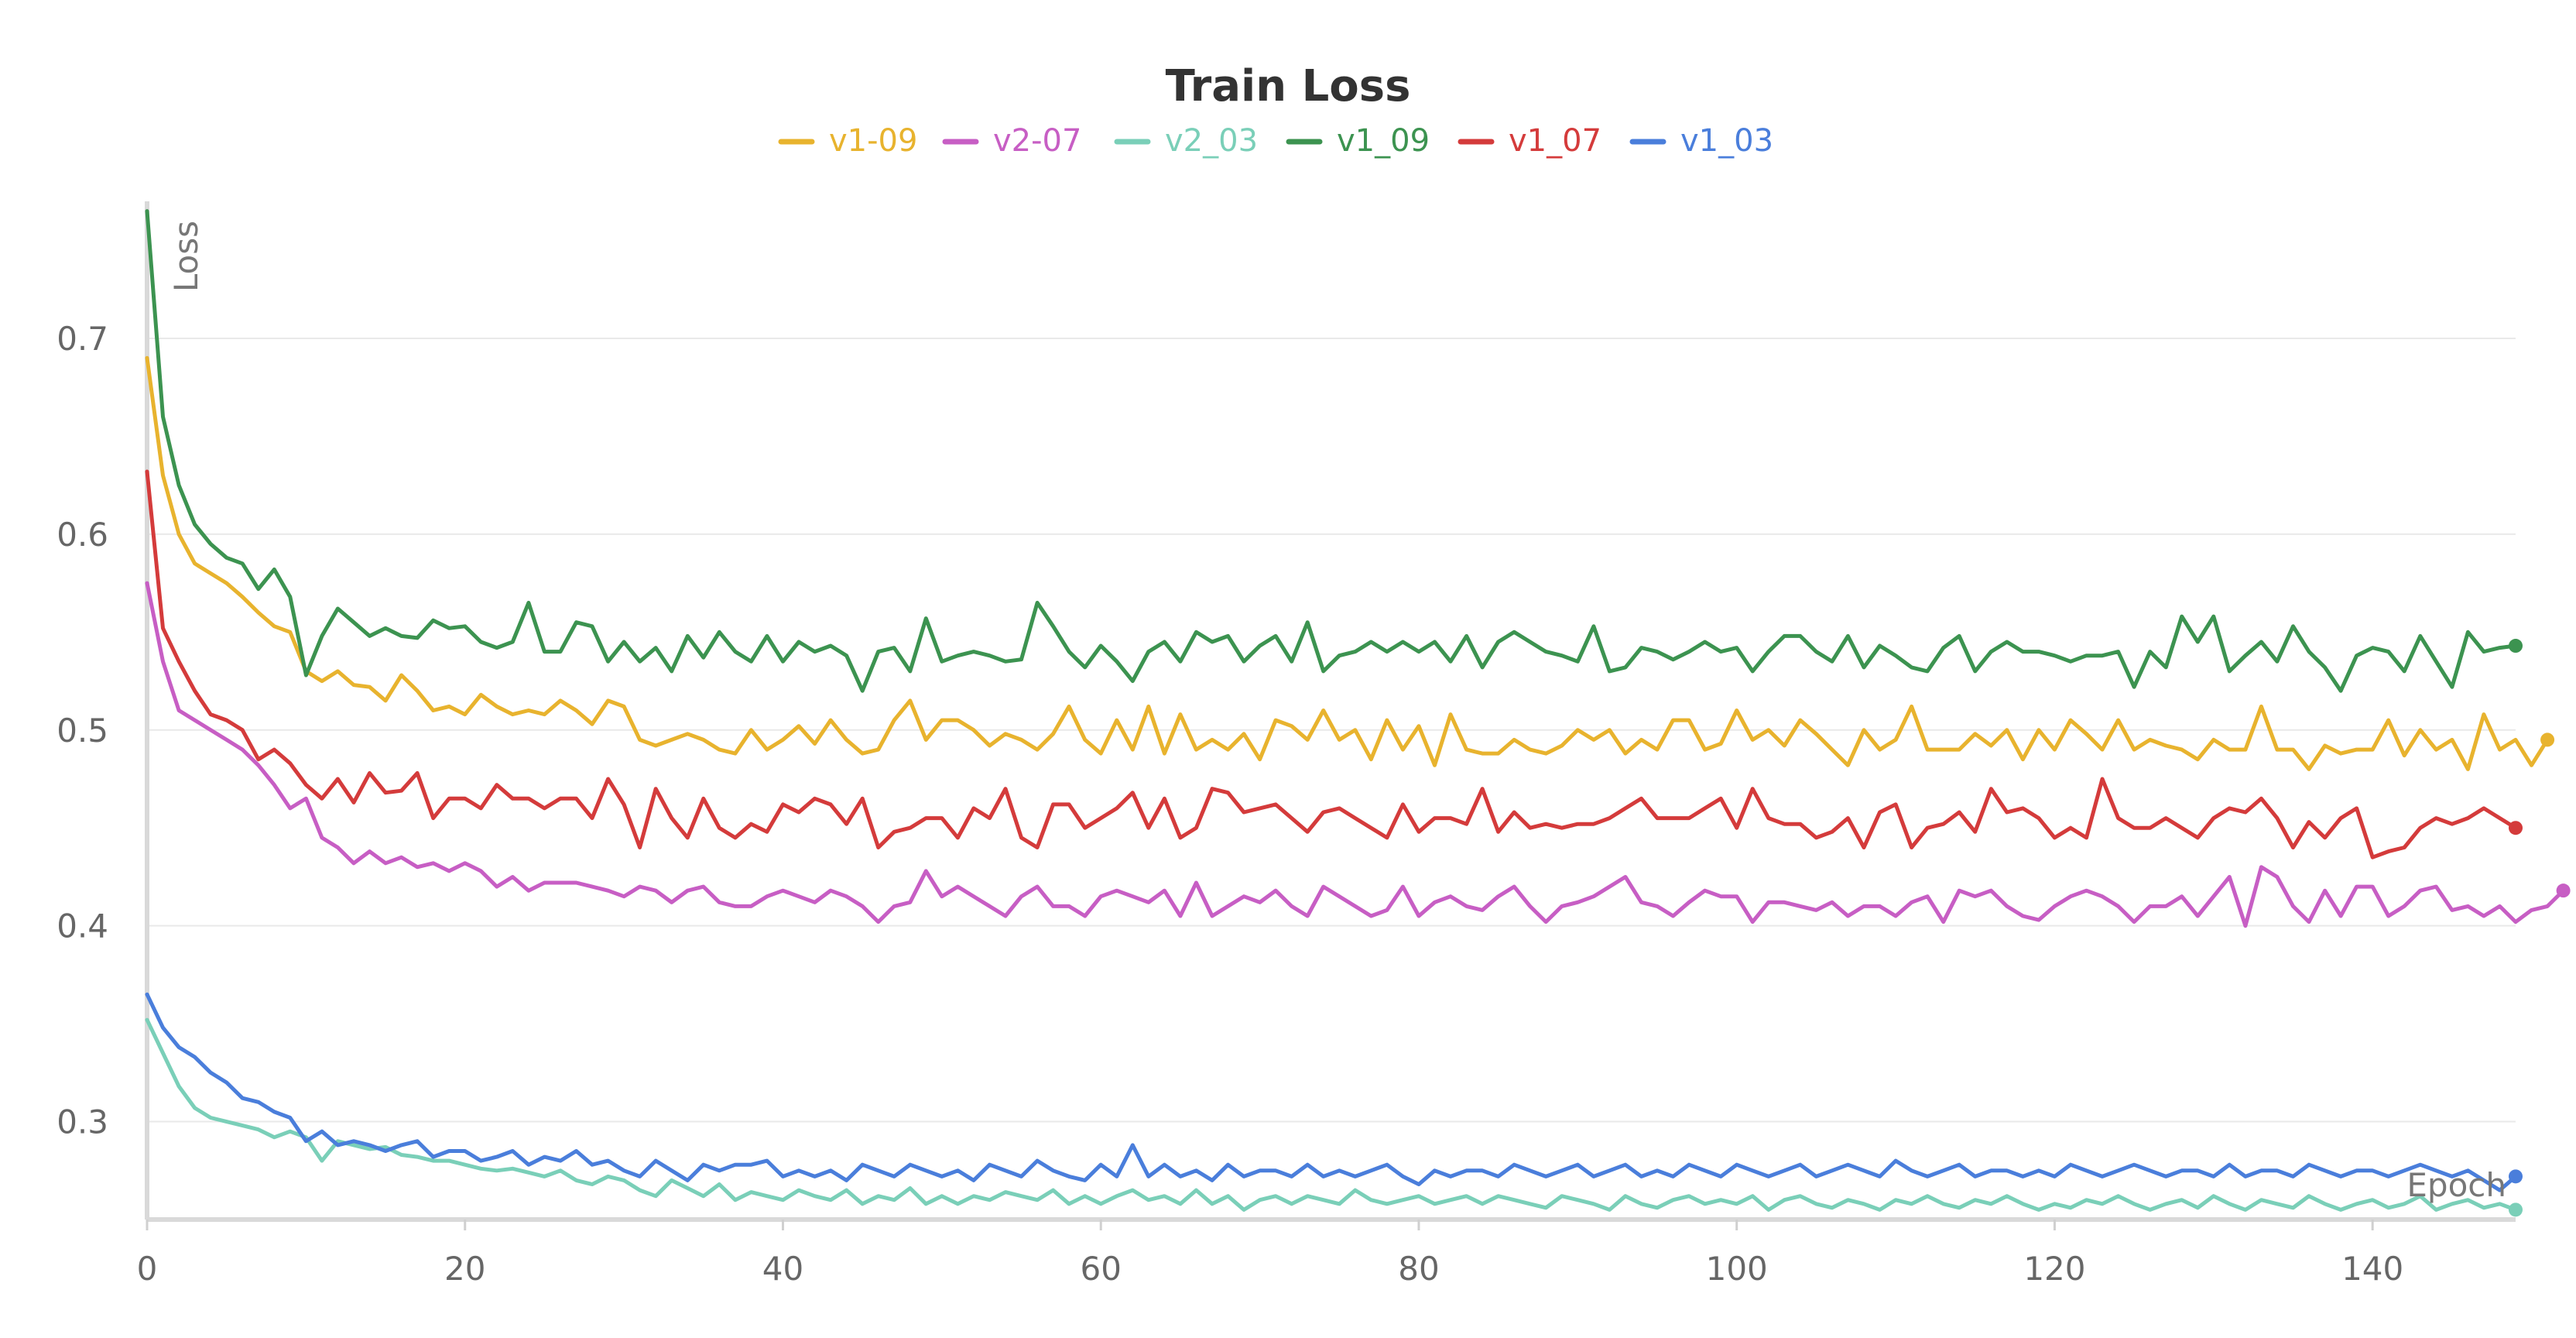  What do you see at coordinates (465, 1269) in the screenshot?
I see `x-tick-label: 20` at bounding box center [465, 1269].